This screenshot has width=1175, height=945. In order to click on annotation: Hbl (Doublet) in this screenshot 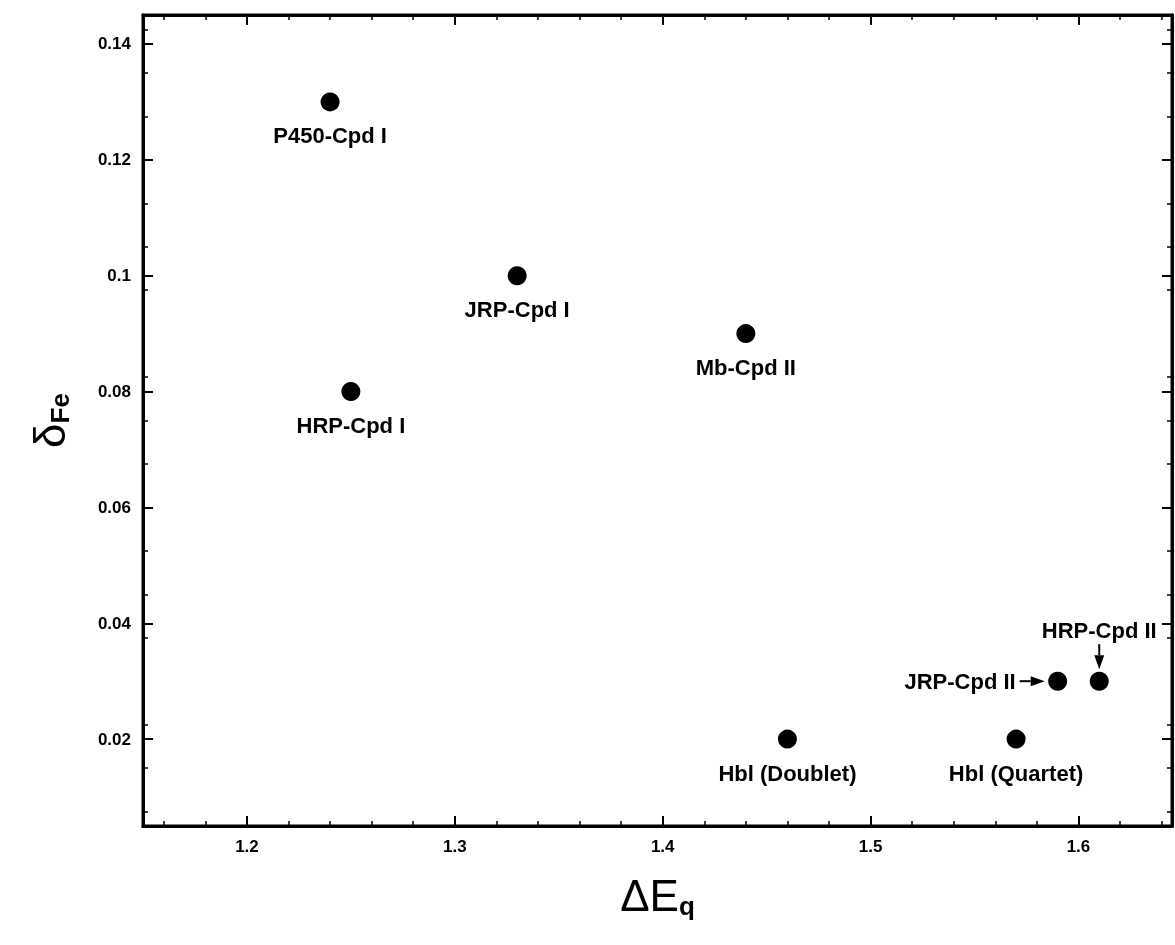, I will do `click(787, 773)`.